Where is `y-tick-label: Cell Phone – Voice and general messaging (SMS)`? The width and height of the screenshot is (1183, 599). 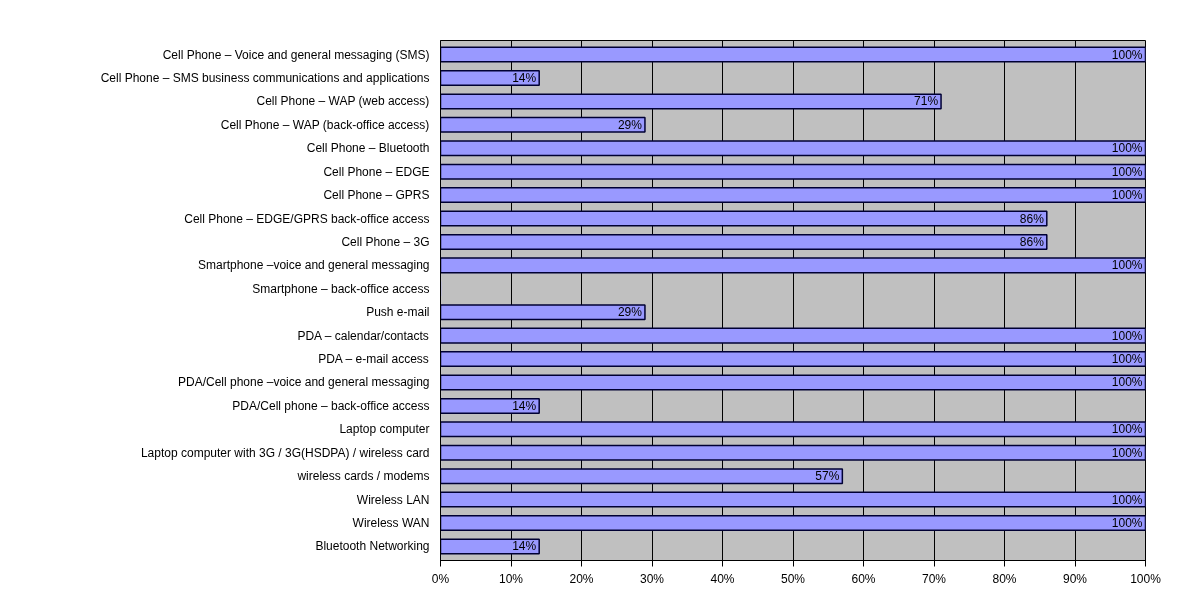
y-tick-label: Cell Phone – Voice and general messaging (SMS) is located at coordinates (296, 54).